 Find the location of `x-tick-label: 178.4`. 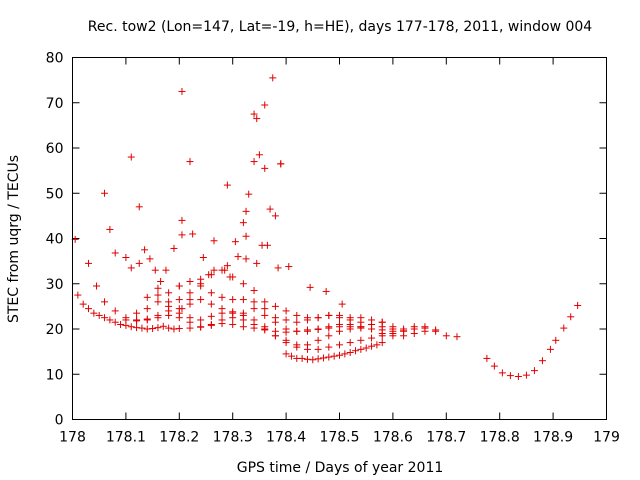

x-tick-label: 178.4 is located at coordinates (286, 438).